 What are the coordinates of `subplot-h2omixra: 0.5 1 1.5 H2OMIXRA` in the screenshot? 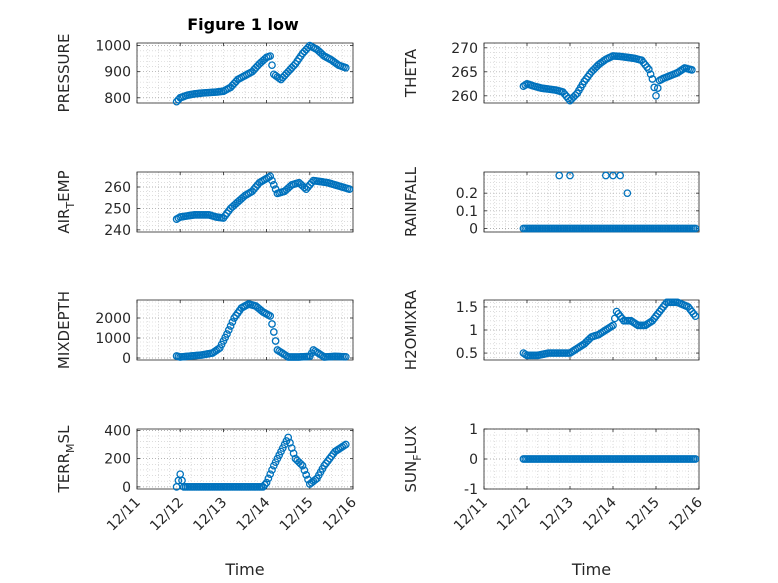 It's located at (551, 329).